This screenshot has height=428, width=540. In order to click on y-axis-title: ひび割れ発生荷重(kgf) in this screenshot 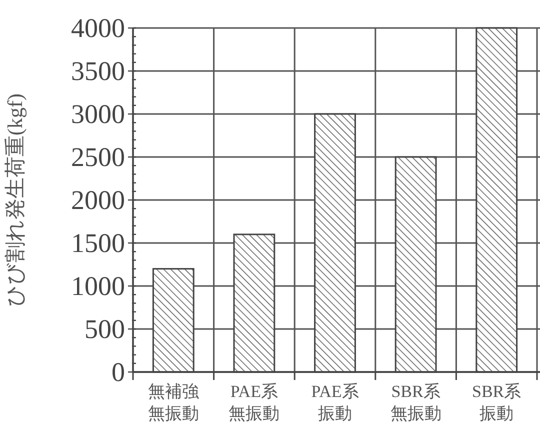, I will do `click(15, 200)`.